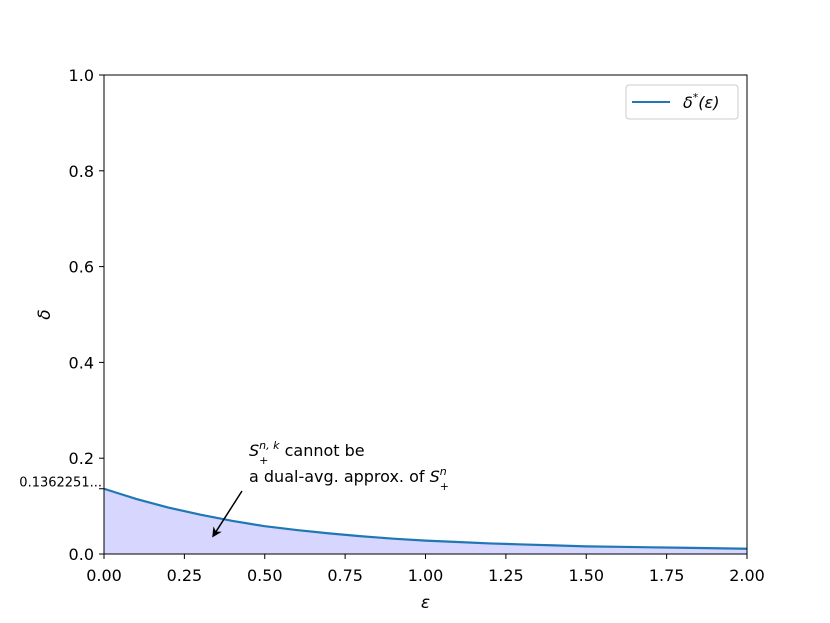 The image size is (830, 623). Describe the element at coordinates (339, 476) in the screenshot. I see `annotation-text: a dual-avg. approx. of` at that location.